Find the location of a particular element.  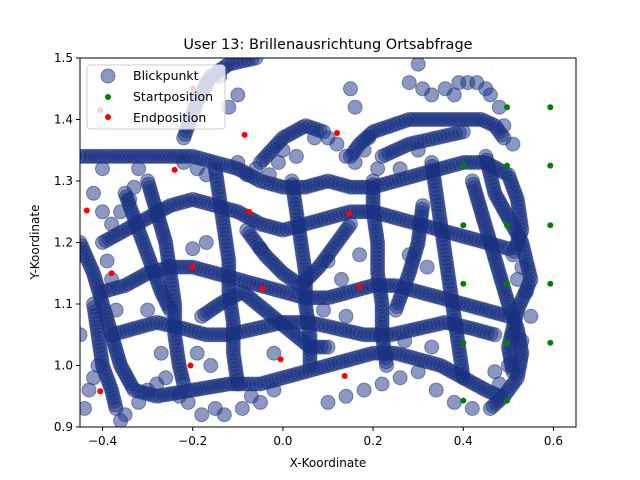

y-axis-label: Y-Koordinate is located at coordinates (35, 243).